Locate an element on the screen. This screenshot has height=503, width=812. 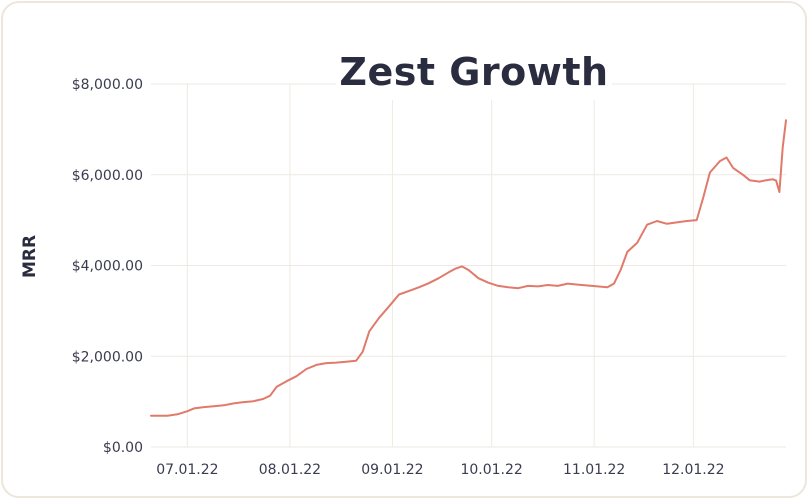
y-tick-label: $0.00 is located at coordinates (123, 448).